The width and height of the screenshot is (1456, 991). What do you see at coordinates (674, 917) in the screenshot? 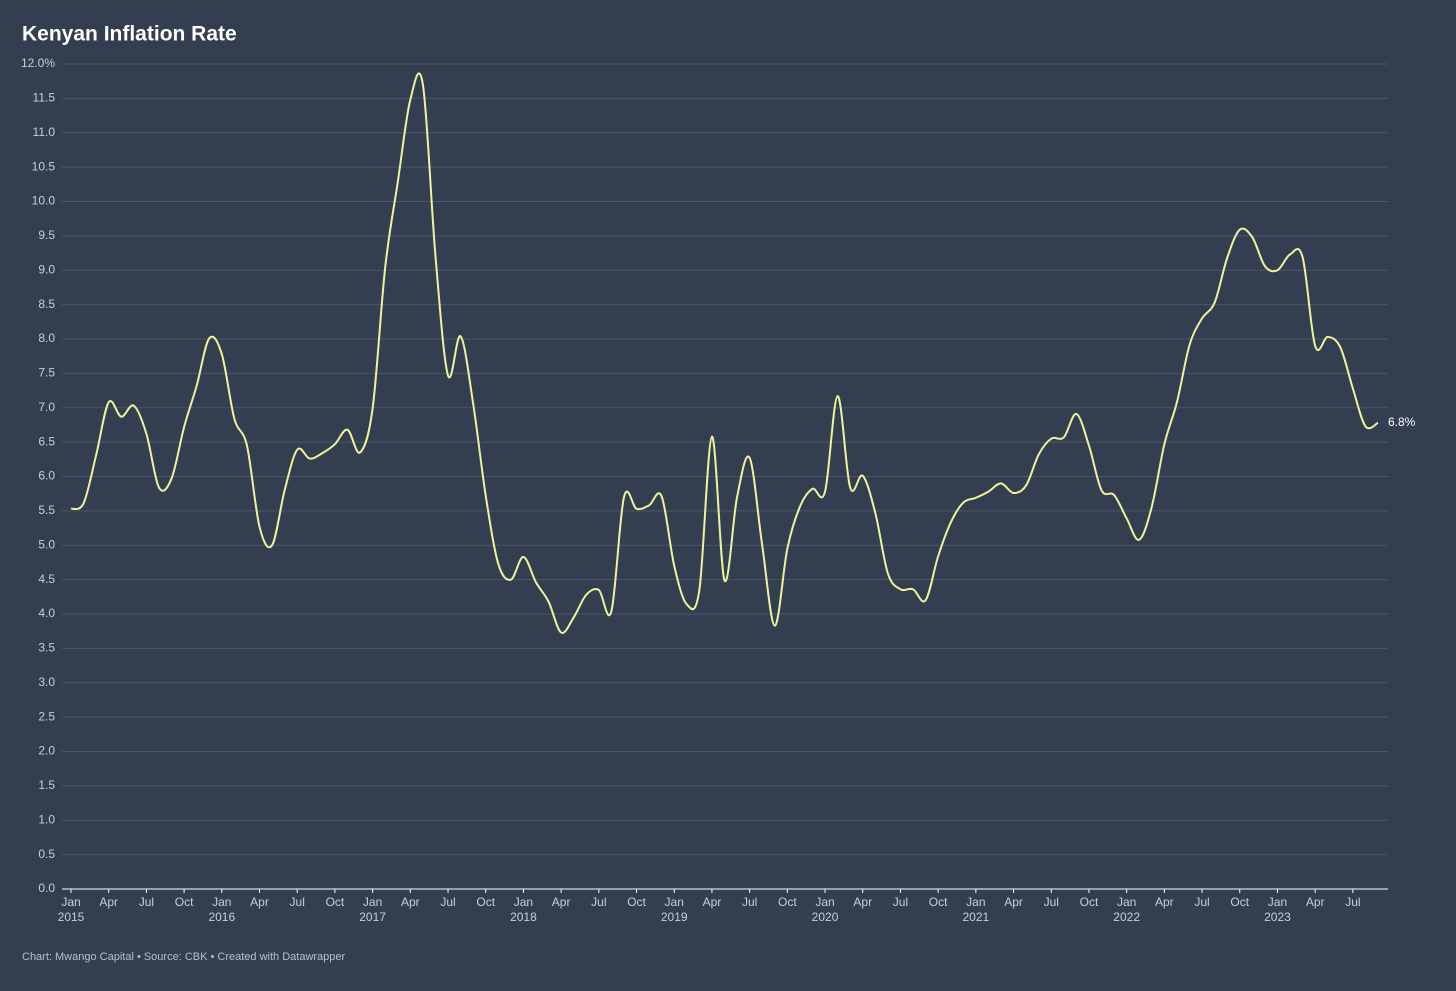
I see `x-tick-label: 2019` at bounding box center [674, 917].